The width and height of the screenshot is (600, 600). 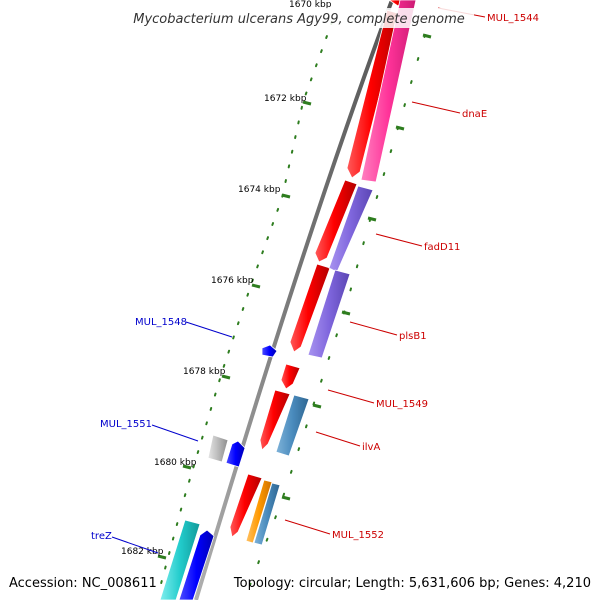 I want to click on tick-label-1682: 1682 kbp, so click(x=142, y=552).